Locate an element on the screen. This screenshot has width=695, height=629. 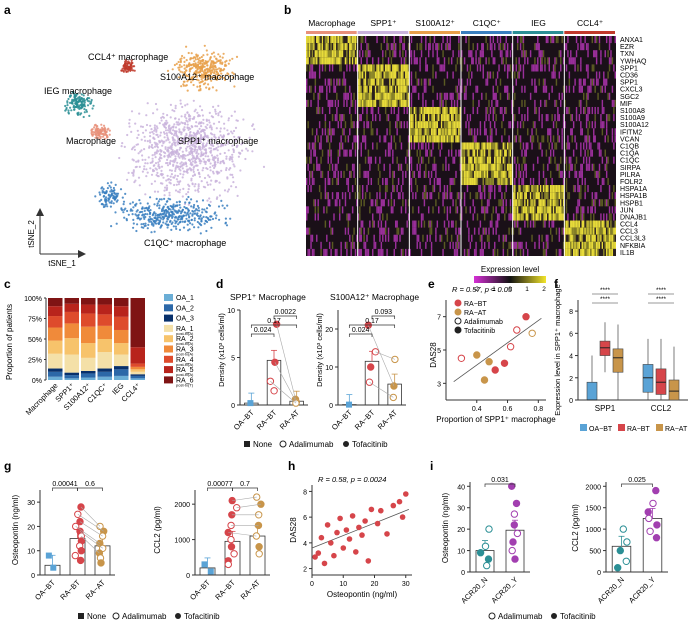
heatmap-gene-label: JUN is located at coordinates (627, 210).